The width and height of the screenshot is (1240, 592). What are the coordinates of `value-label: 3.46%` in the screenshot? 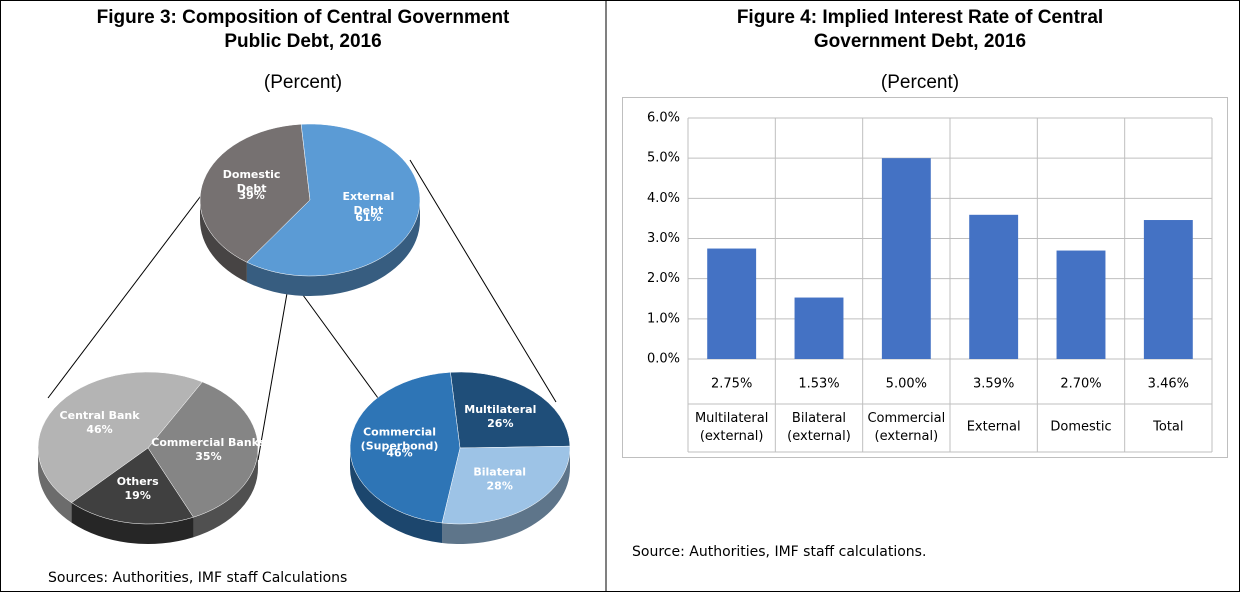 It's located at (1168, 384).